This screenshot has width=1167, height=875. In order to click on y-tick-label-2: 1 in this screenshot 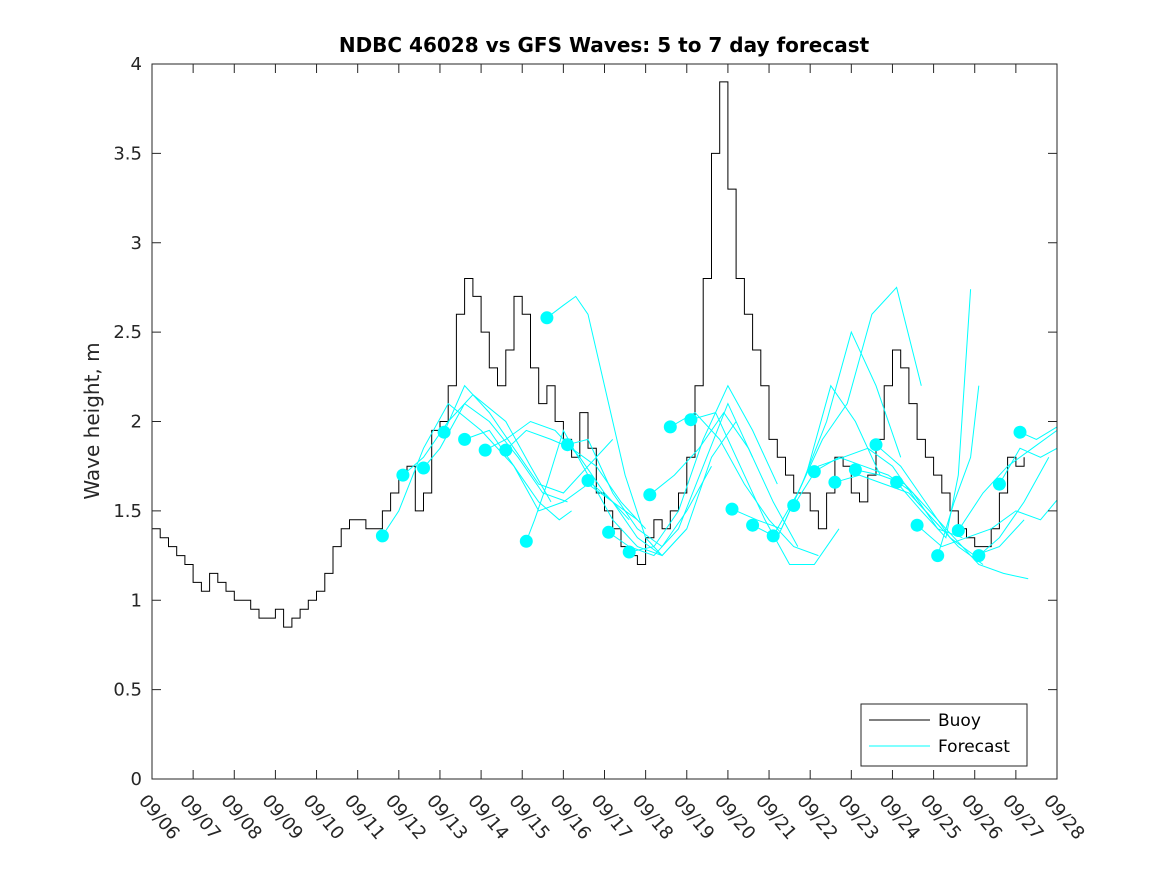, I will do `click(136, 600)`.